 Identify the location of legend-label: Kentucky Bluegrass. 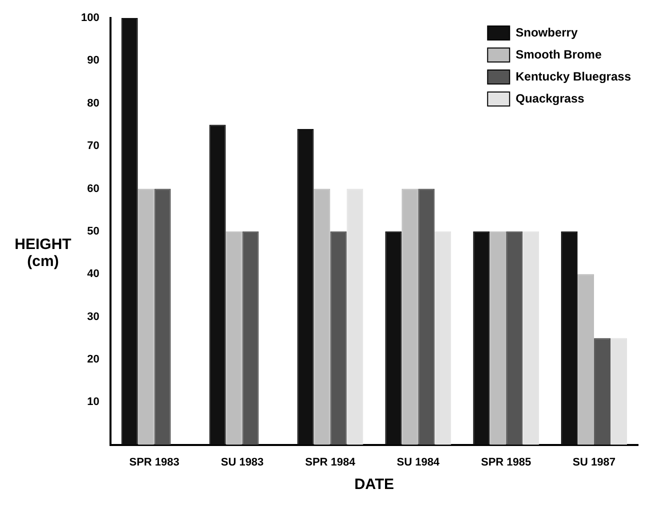
(574, 76).